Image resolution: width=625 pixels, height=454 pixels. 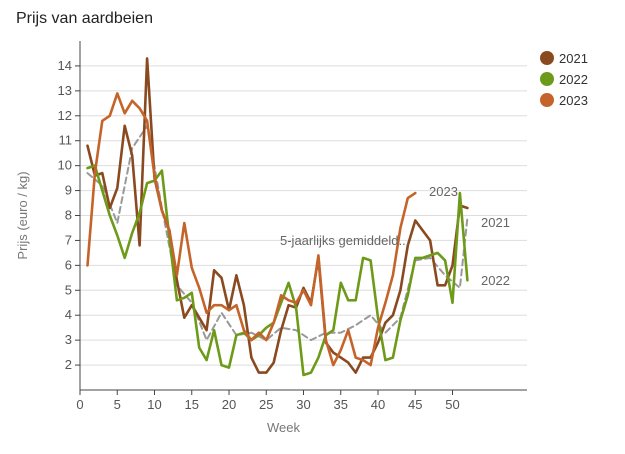 I want to click on y-tick-label: 2, so click(x=68, y=364).